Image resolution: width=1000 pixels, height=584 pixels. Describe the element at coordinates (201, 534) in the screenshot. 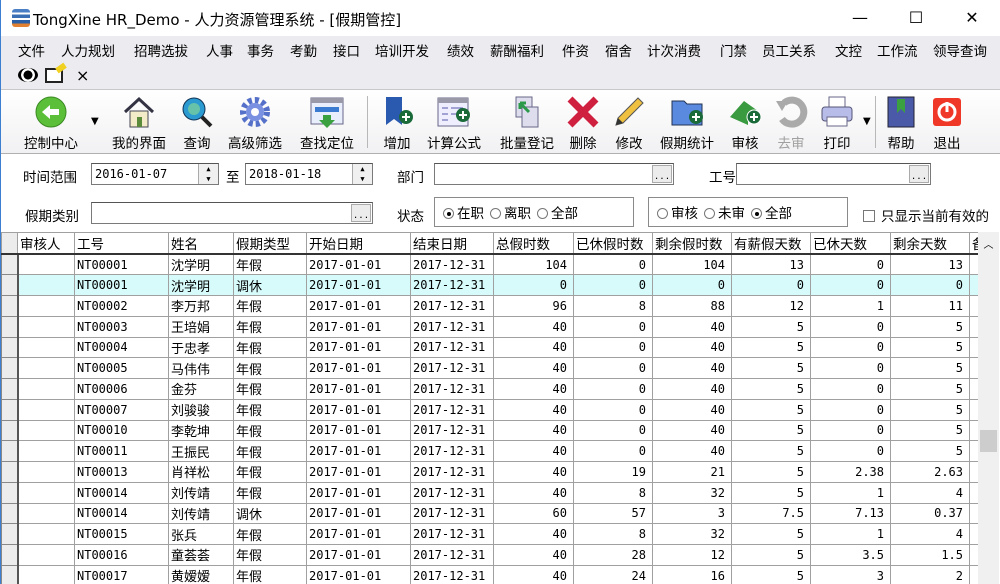

I see `grid-cell: 张兵` at that location.